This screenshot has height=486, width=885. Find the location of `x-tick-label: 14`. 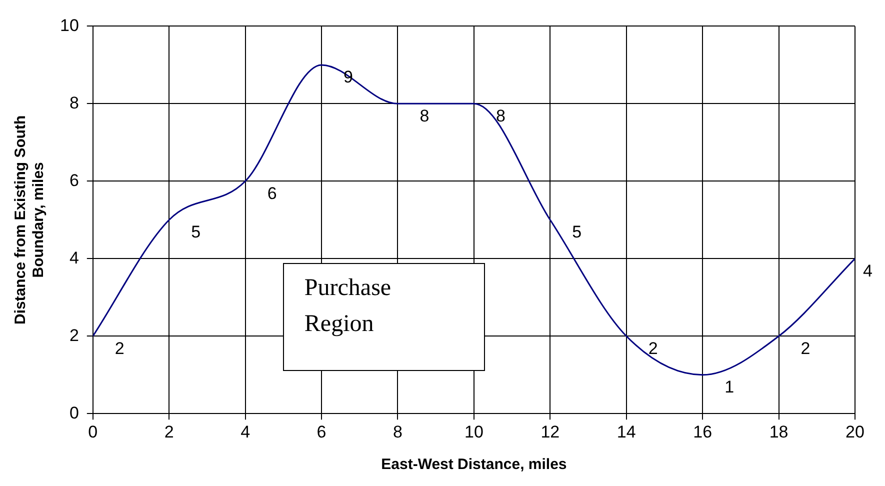

x-tick-label: 14 is located at coordinates (626, 432).